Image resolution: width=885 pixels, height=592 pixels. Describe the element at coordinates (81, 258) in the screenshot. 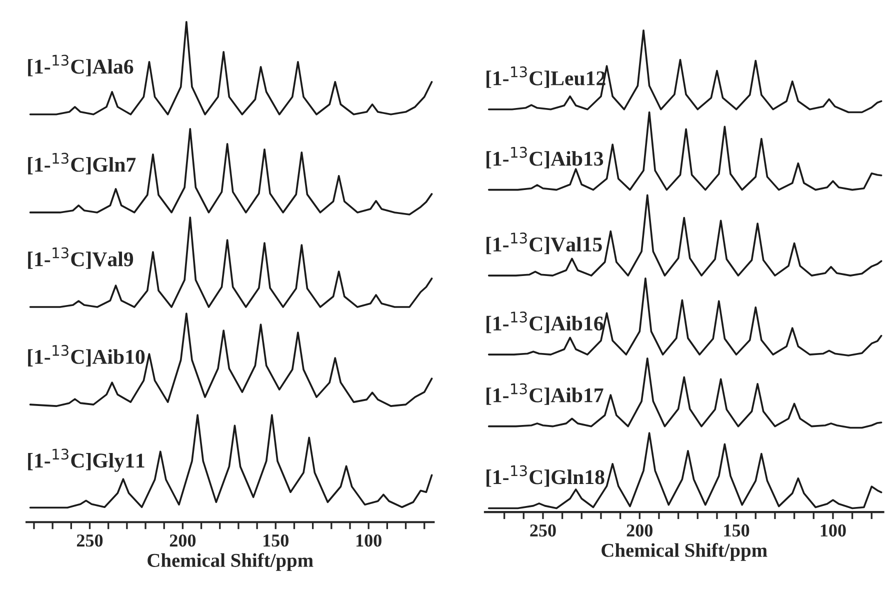

I see `series-label: [1-$^{13}$C]Val9` at that location.